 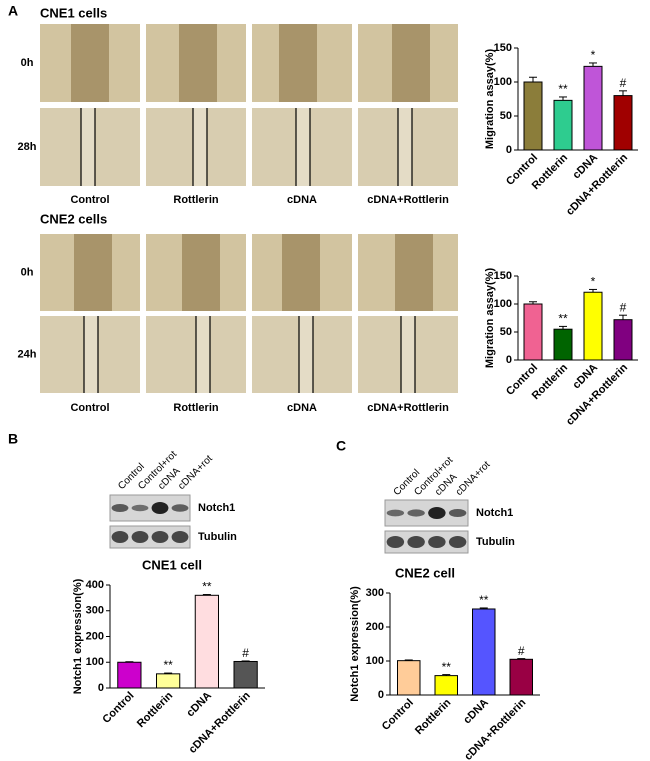 What do you see at coordinates (172, 564) in the screenshot?
I see `chart-title: CNE1 cell` at bounding box center [172, 564].